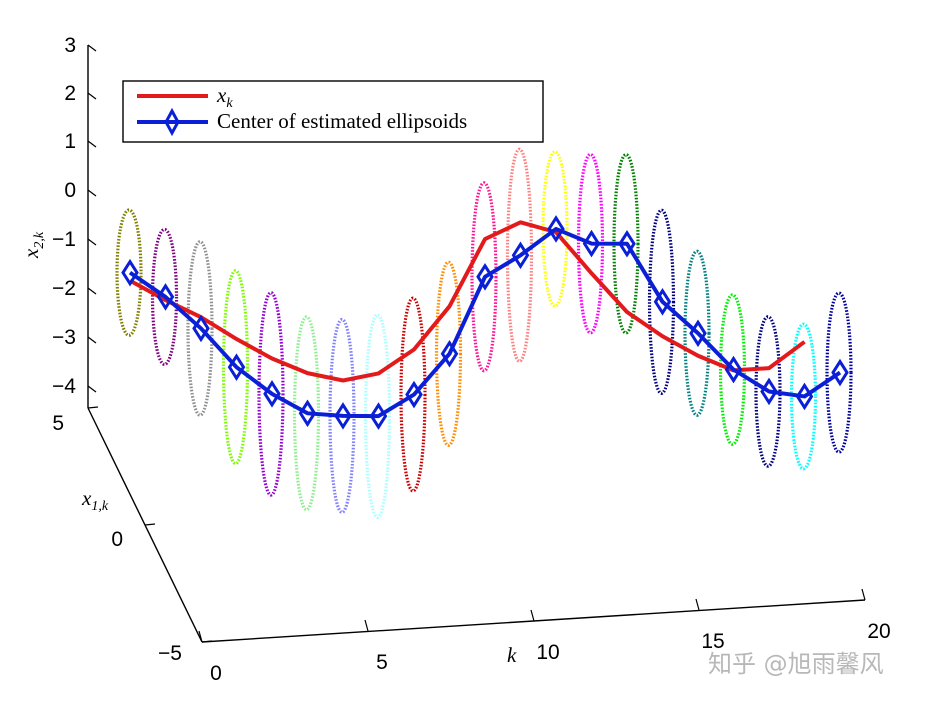  I want to click on y-axis-label-sub: 1,k, so click(100, 506).